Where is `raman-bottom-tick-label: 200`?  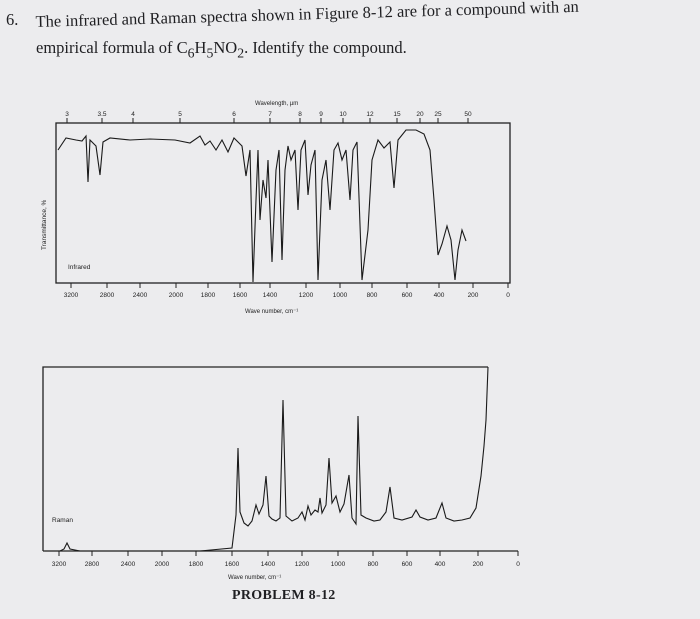
raman-bottom-tick-label: 200 is located at coordinates (478, 564).